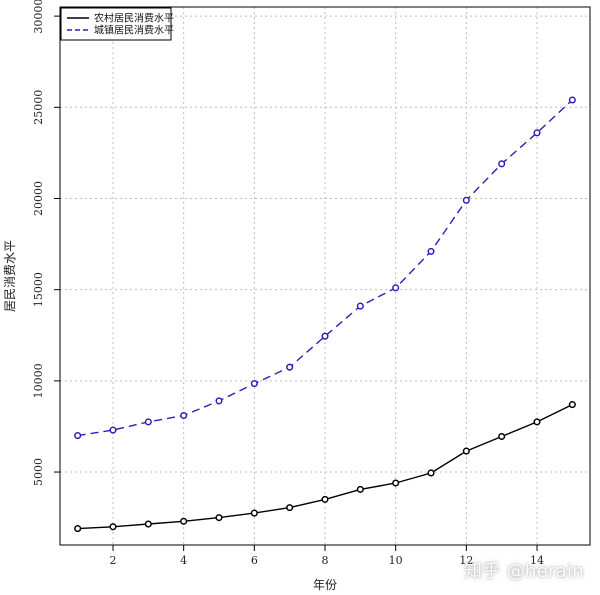  What do you see at coordinates (325, 560) in the screenshot?
I see `x-tick-label: 8` at bounding box center [325, 560].